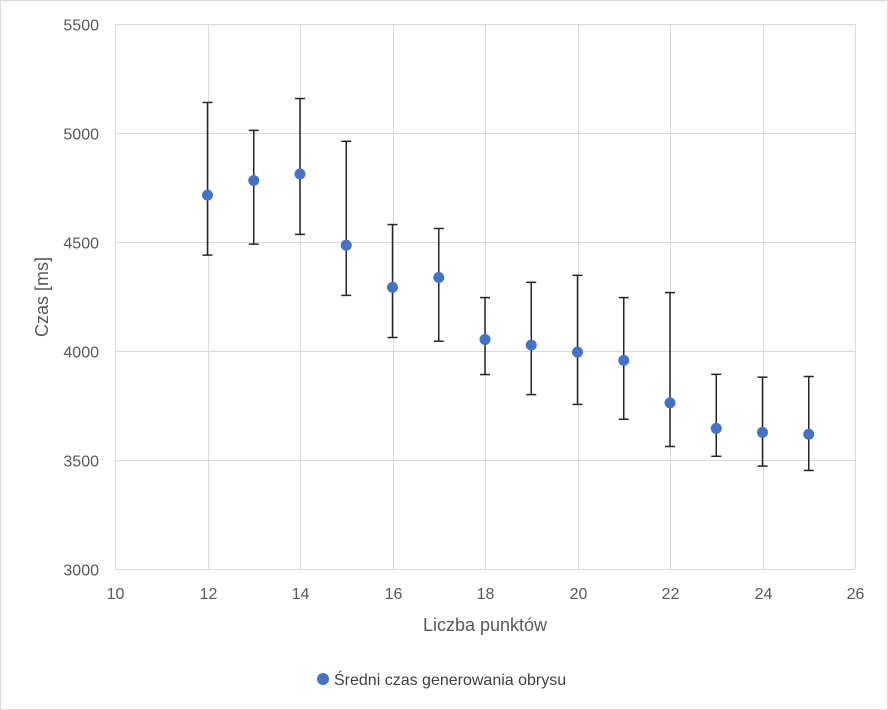 This screenshot has height=710, width=888. Describe the element at coordinates (81, 571) in the screenshot. I see `y-tick-label: 3000` at that location.